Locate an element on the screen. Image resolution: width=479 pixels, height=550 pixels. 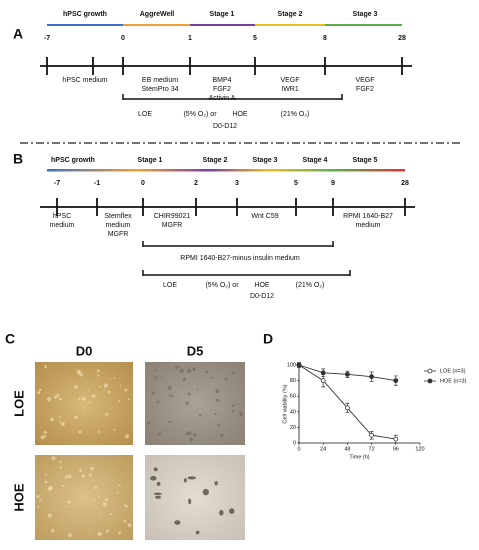
row-label: LOE is located at coordinates (18, 403).